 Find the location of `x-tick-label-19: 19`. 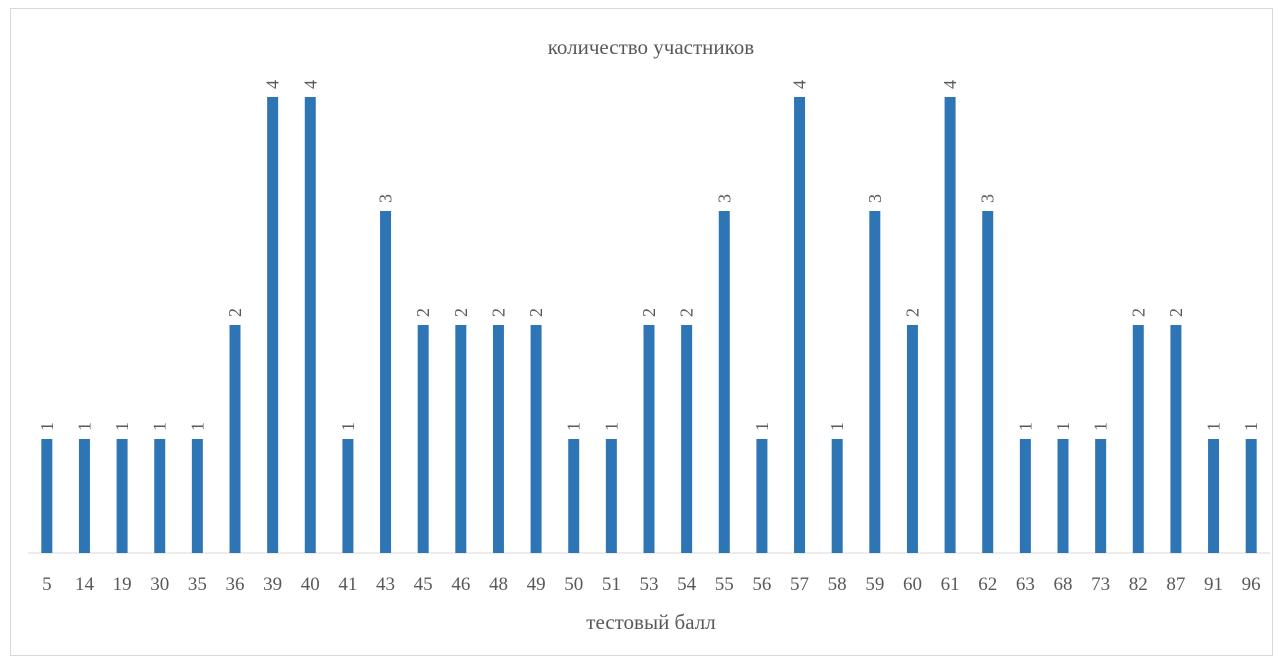

x-tick-label-19: 19 is located at coordinates (122, 584).